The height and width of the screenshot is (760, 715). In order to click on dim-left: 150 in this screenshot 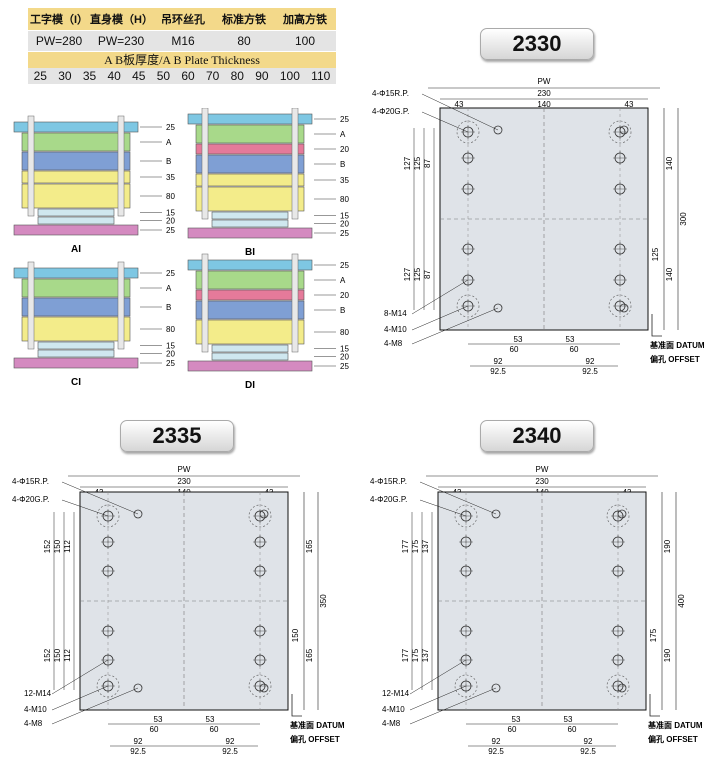, I will do `click(57, 546)`.